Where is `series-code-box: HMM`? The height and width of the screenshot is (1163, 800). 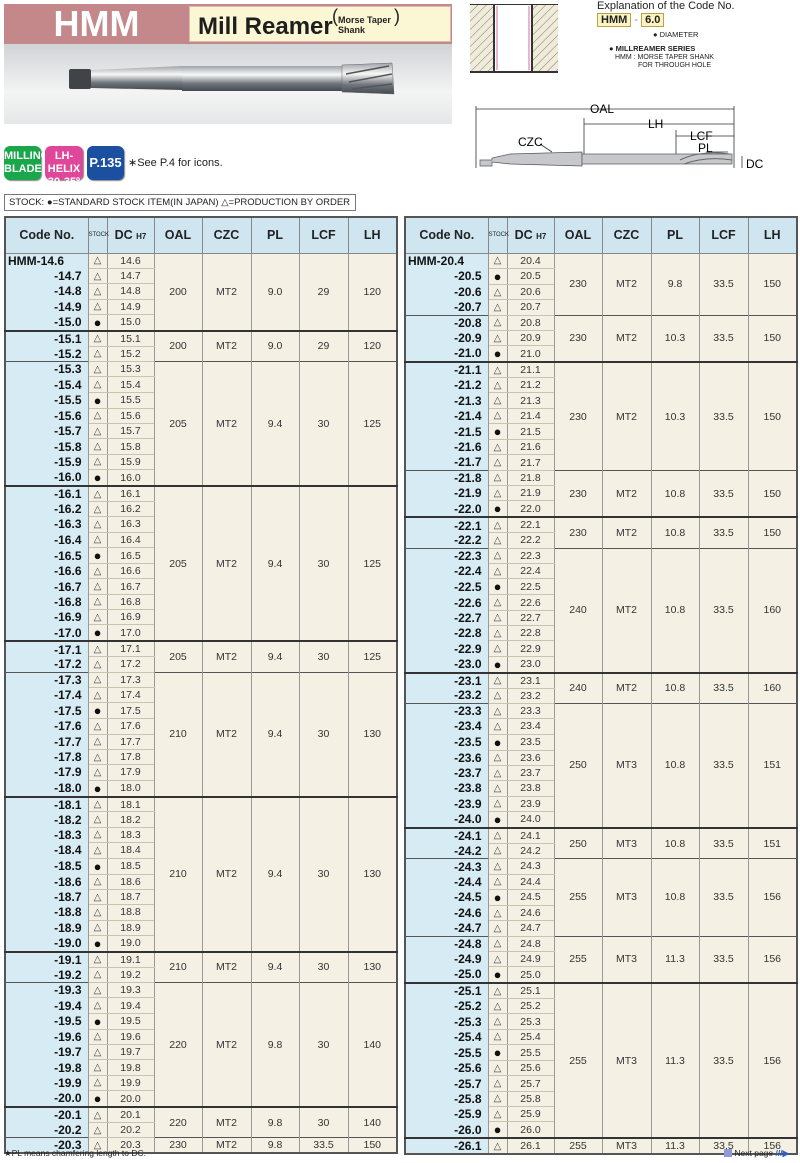
series-code-box: HMM is located at coordinates (614, 20).